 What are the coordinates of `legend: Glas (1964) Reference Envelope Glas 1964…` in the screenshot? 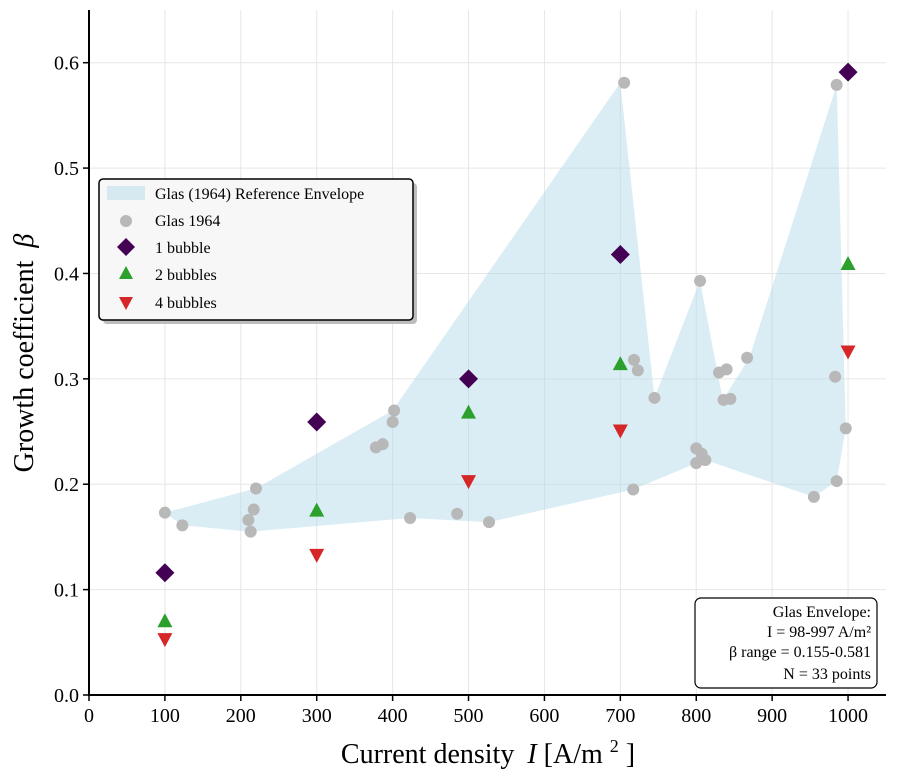 It's located at (257, 251).